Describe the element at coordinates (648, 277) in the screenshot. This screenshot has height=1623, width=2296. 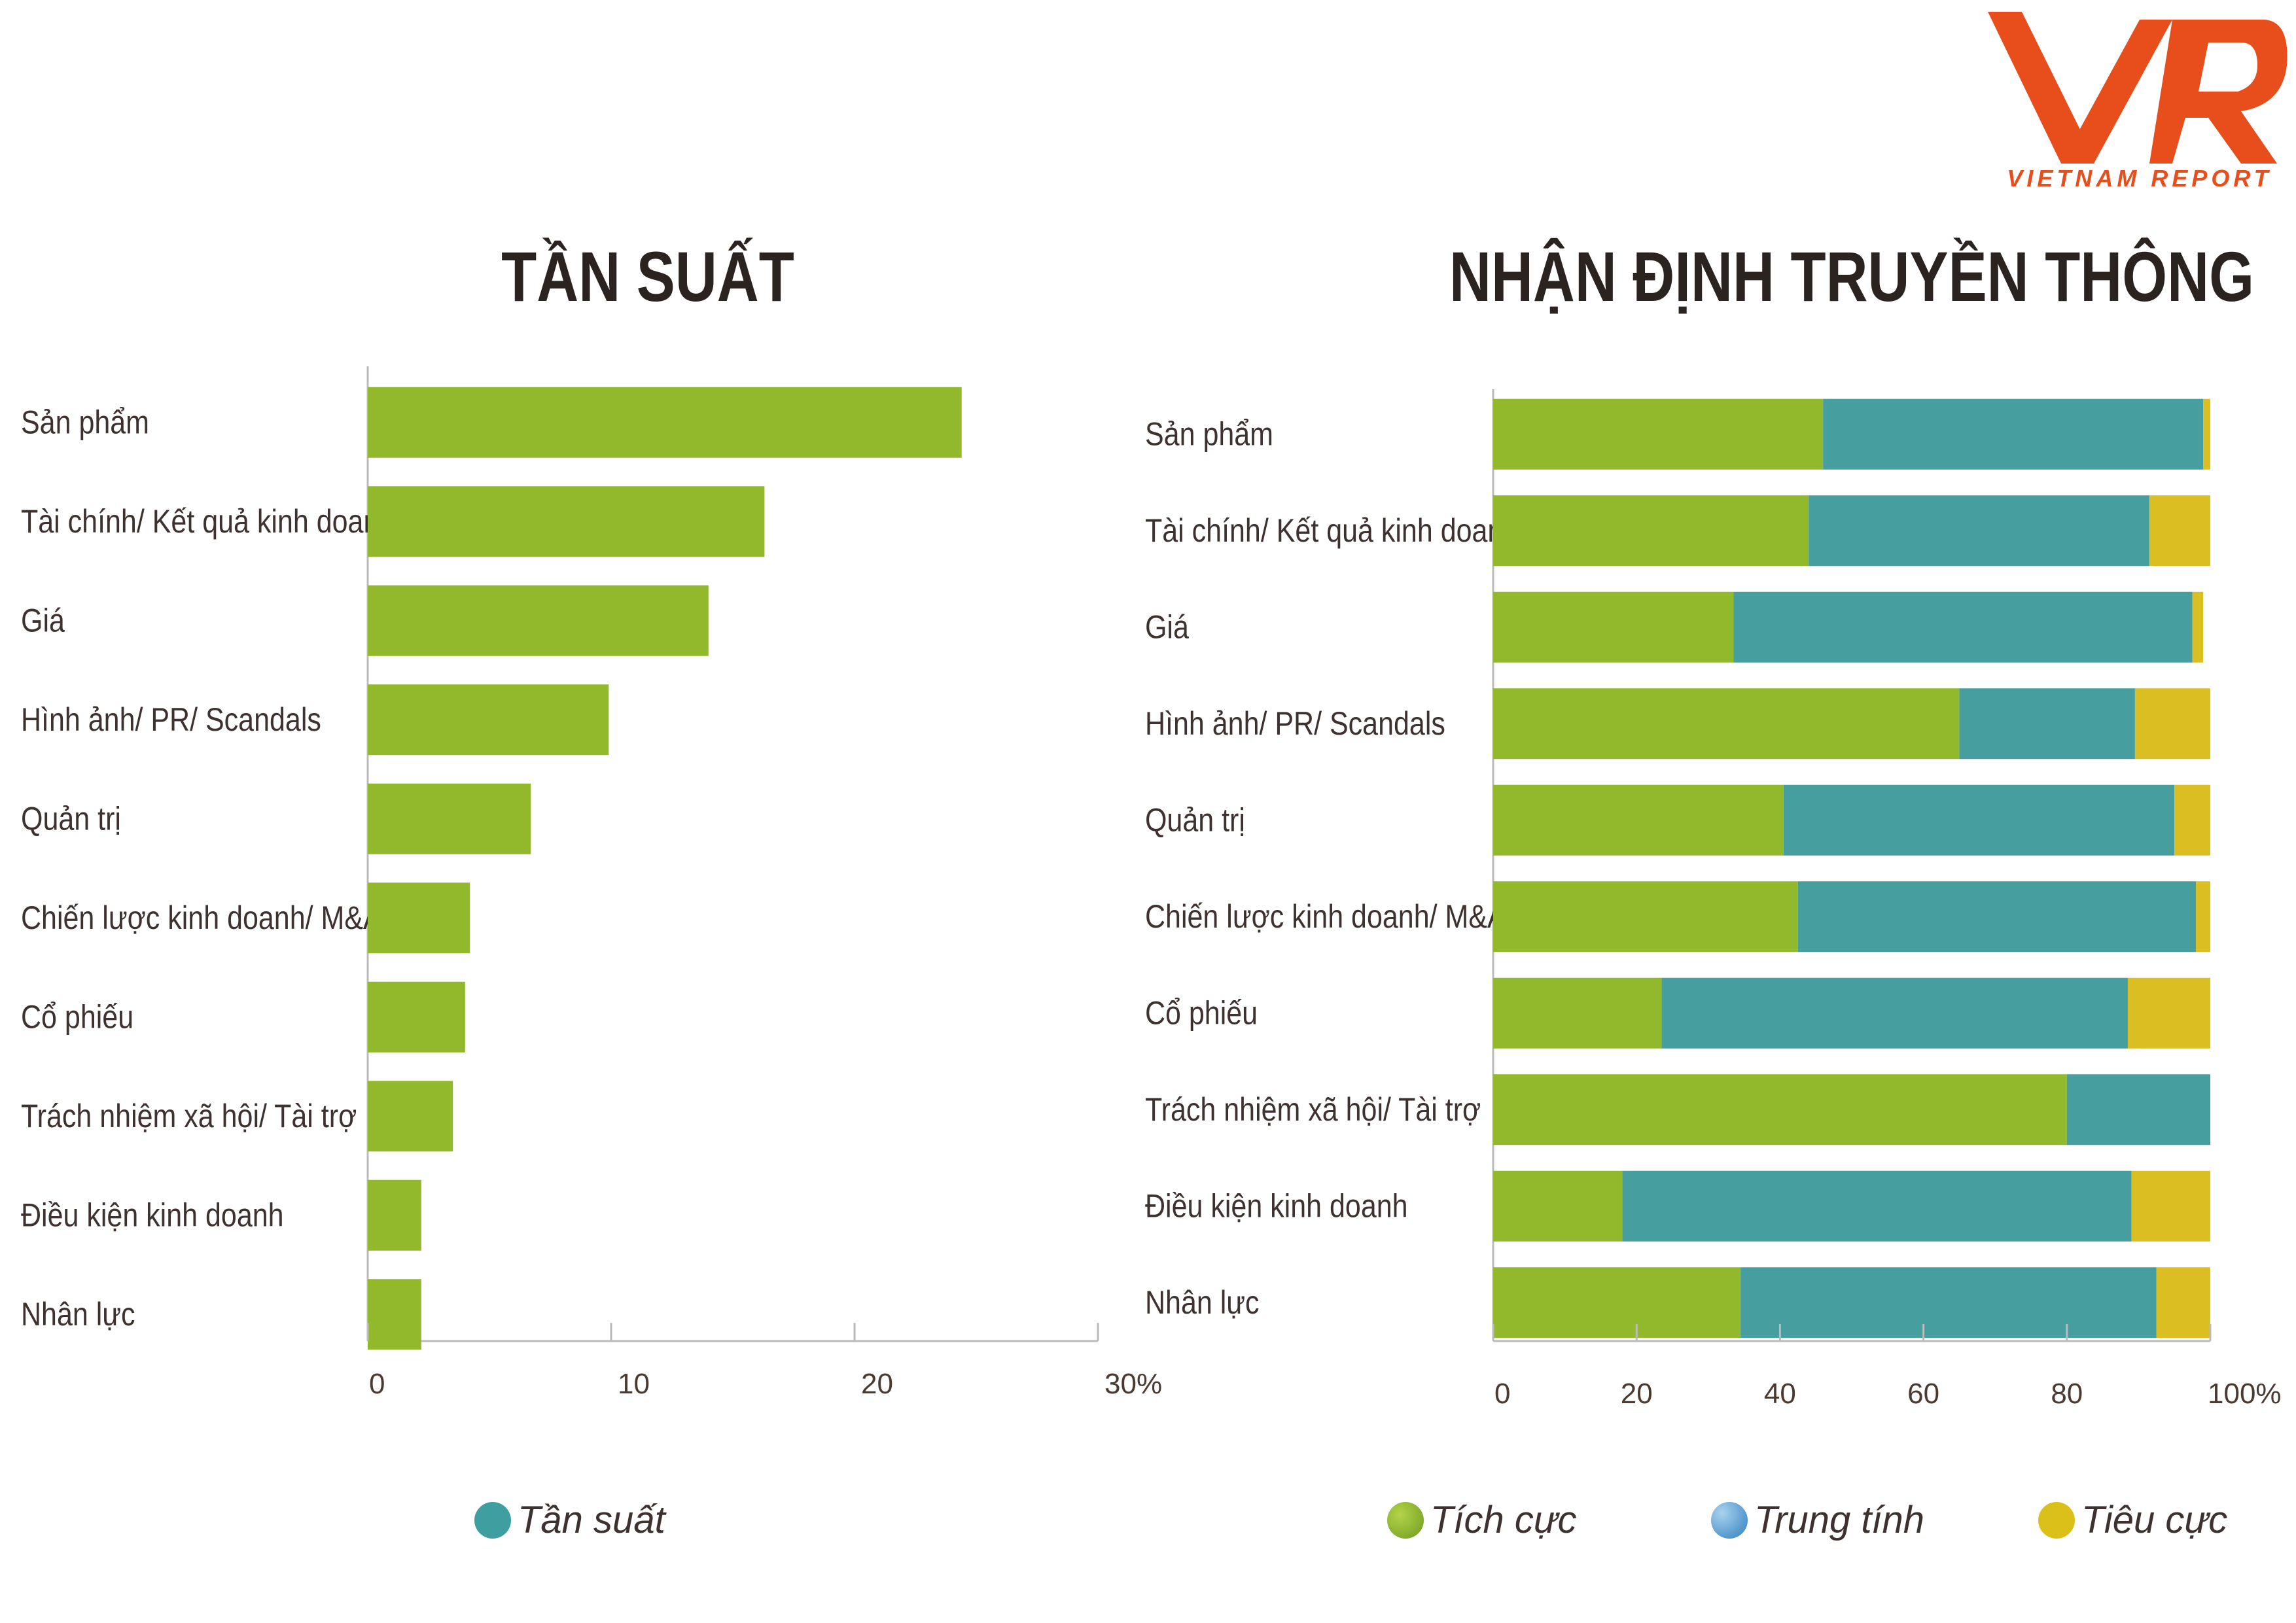
I see `chart-title-frequency: TẦN SUẤT` at that location.